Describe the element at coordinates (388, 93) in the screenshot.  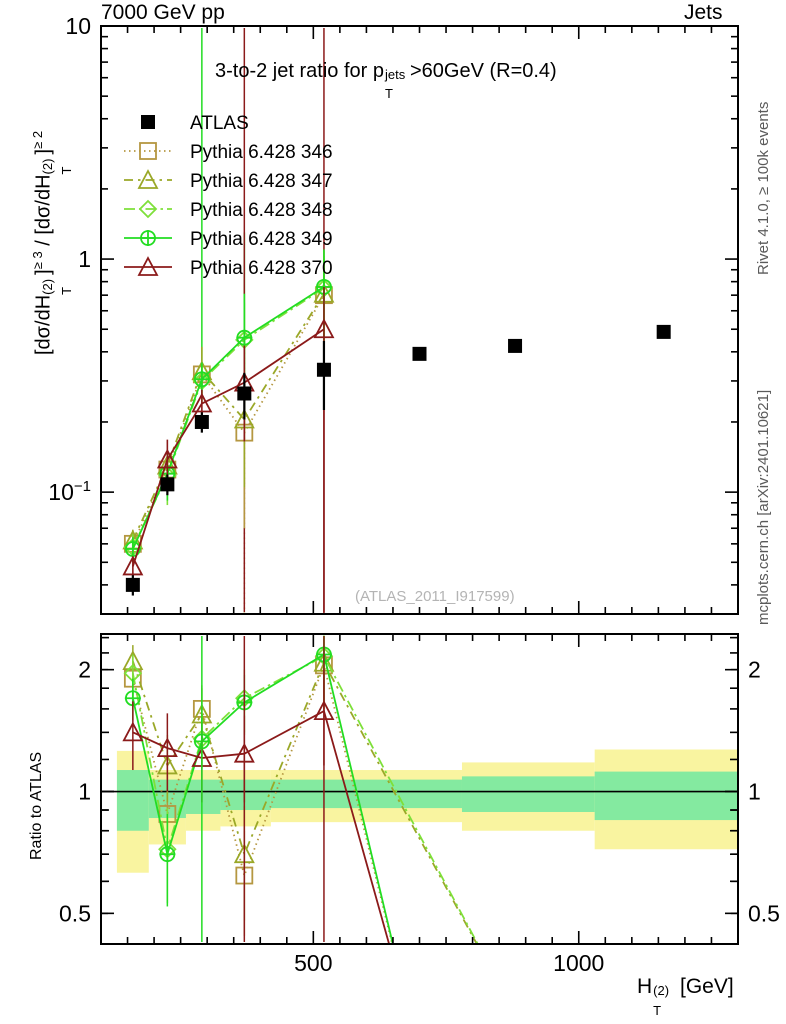
I see `plot-title-sub: T` at that location.